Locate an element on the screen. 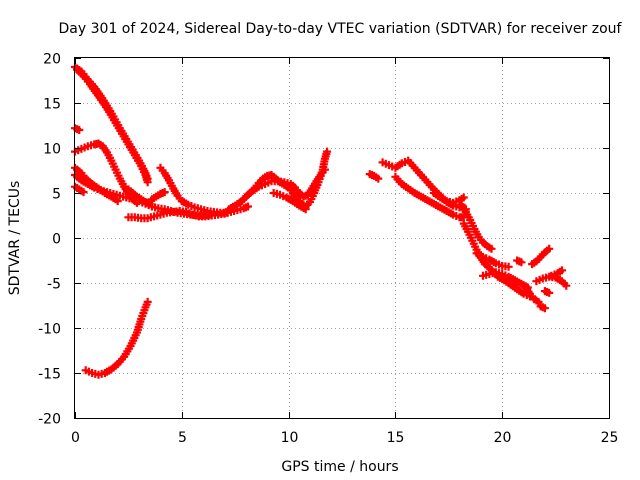 The height and width of the screenshot is (480, 640). x-tick-label: 20 is located at coordinates (503, 438).